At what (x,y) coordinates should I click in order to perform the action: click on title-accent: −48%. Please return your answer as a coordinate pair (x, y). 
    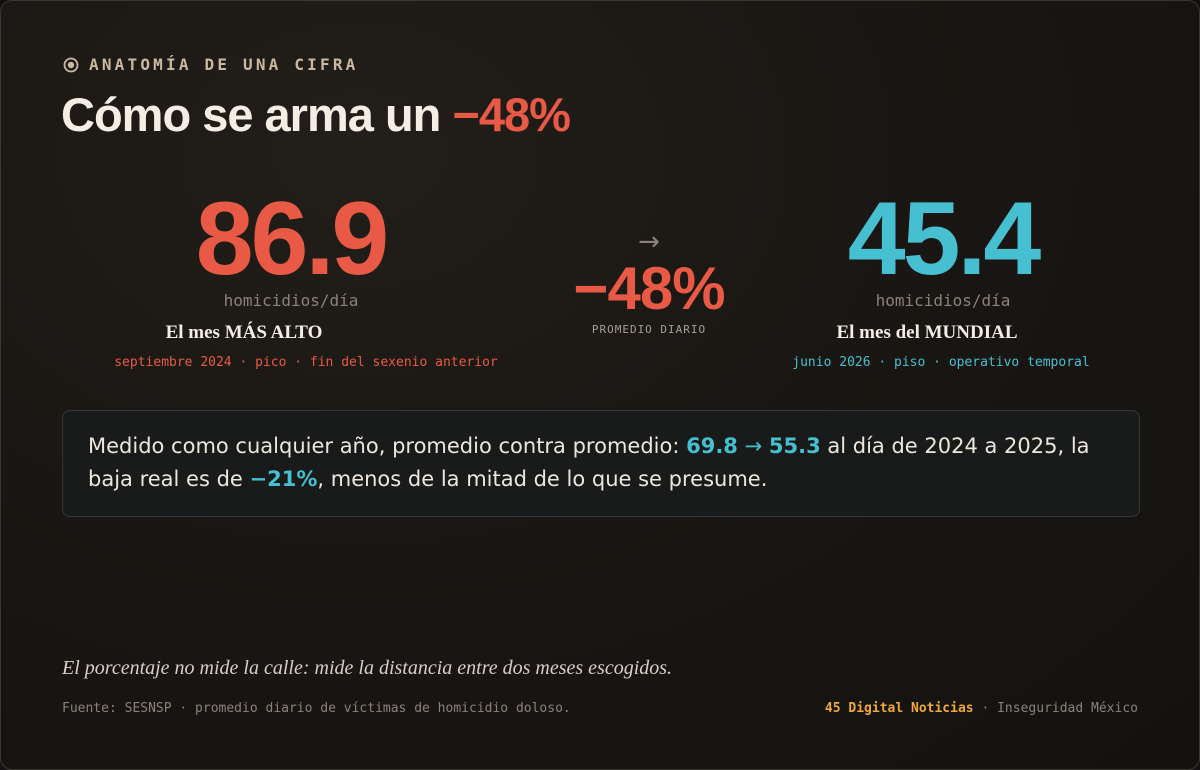
    Looking at the image, I should click on (511, 114).